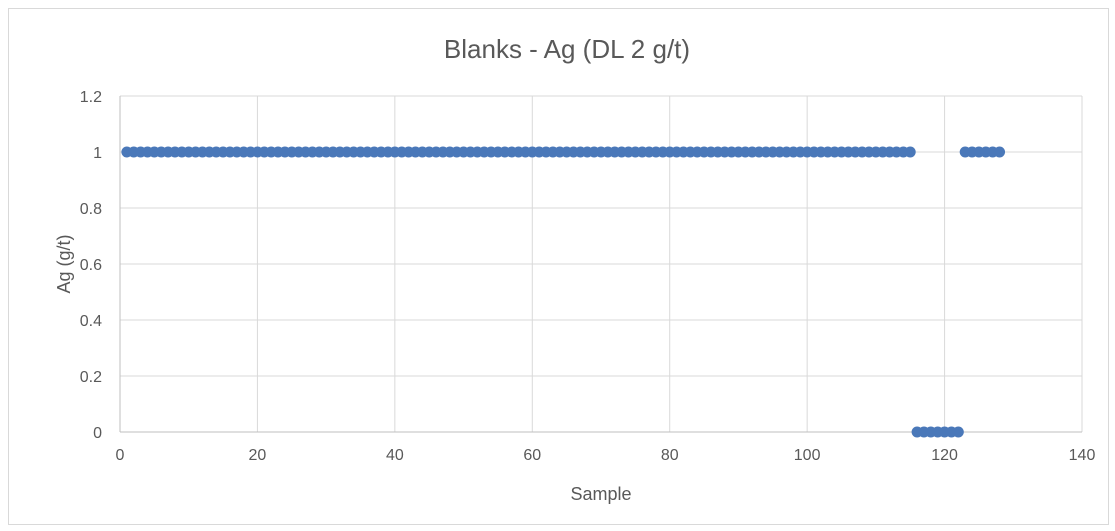 The width and height of the screenshot is (1115, 531). What do you see at coordinates (532, 455) in the screenshot?
I see `x-tick-label: 60` at bounding box center [532, 455].